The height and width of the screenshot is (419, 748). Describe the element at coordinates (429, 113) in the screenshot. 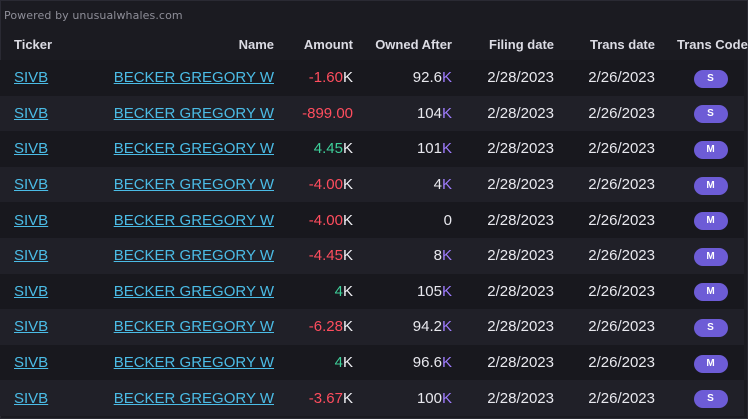

I see `owned-after-value: 104` at that location.